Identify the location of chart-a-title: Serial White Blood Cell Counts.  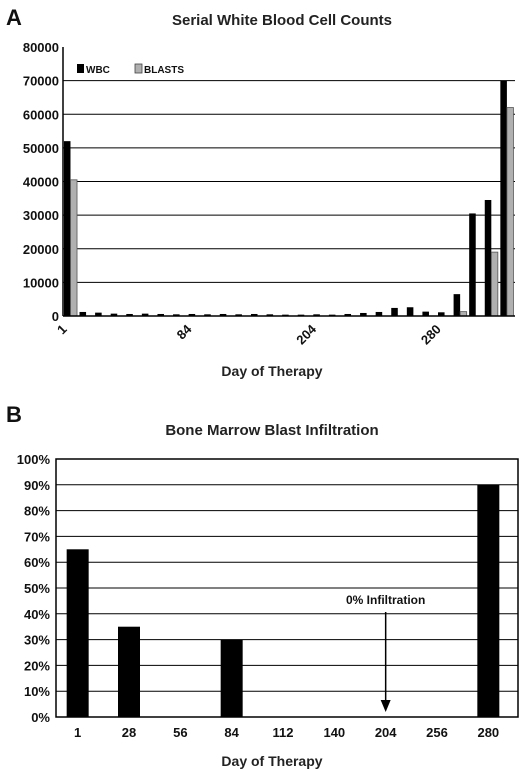
(282, 20).